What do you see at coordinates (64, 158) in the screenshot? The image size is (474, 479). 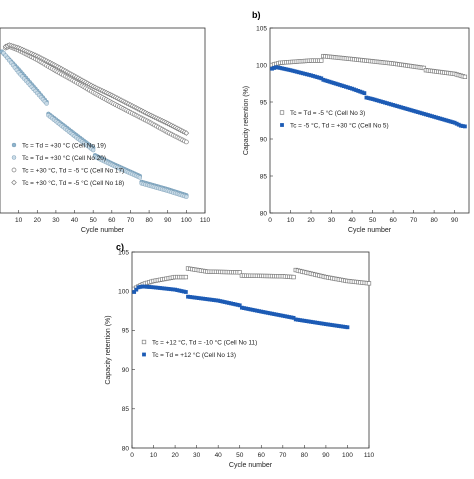 I see `legend-label: Tc = Td = +30 °C (Cell No 20)` at bounding box center [64, 158].